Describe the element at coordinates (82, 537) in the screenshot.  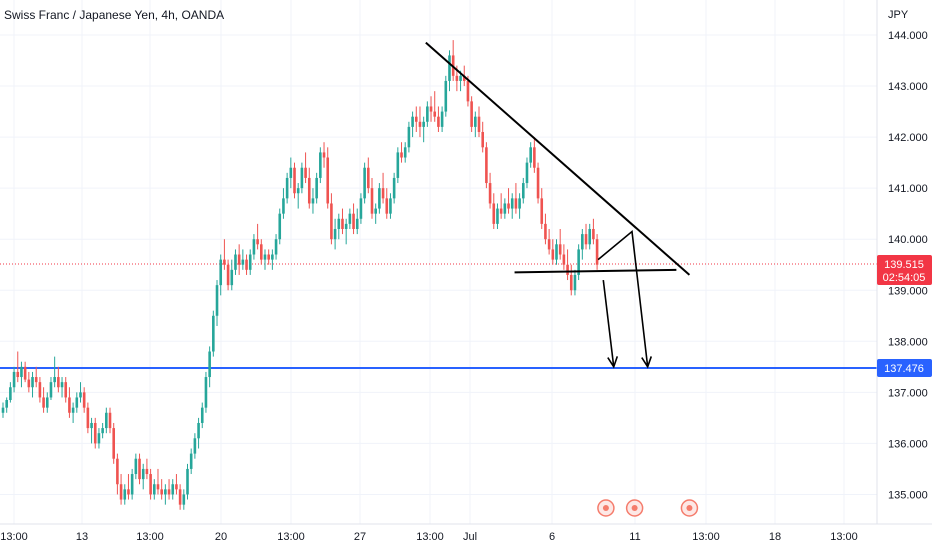
I see `time-tick-label: 13` at that location.